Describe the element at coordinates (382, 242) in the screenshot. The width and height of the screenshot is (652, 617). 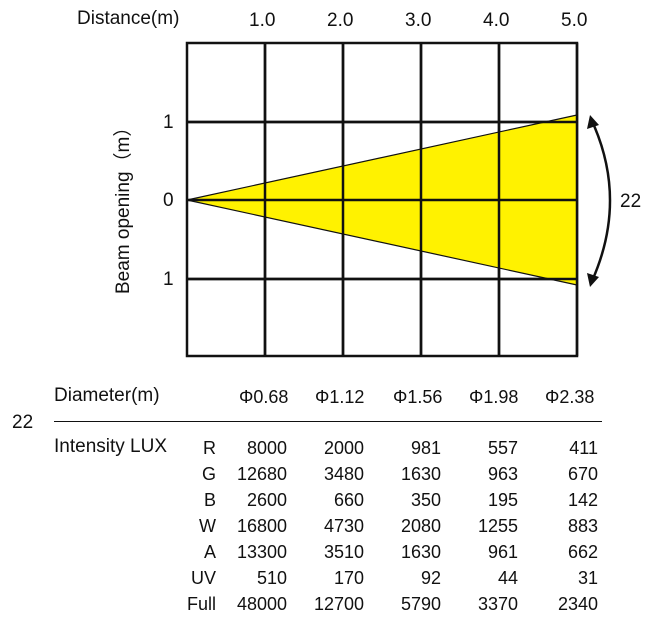
I see `beam-edge-bottom` at that location.